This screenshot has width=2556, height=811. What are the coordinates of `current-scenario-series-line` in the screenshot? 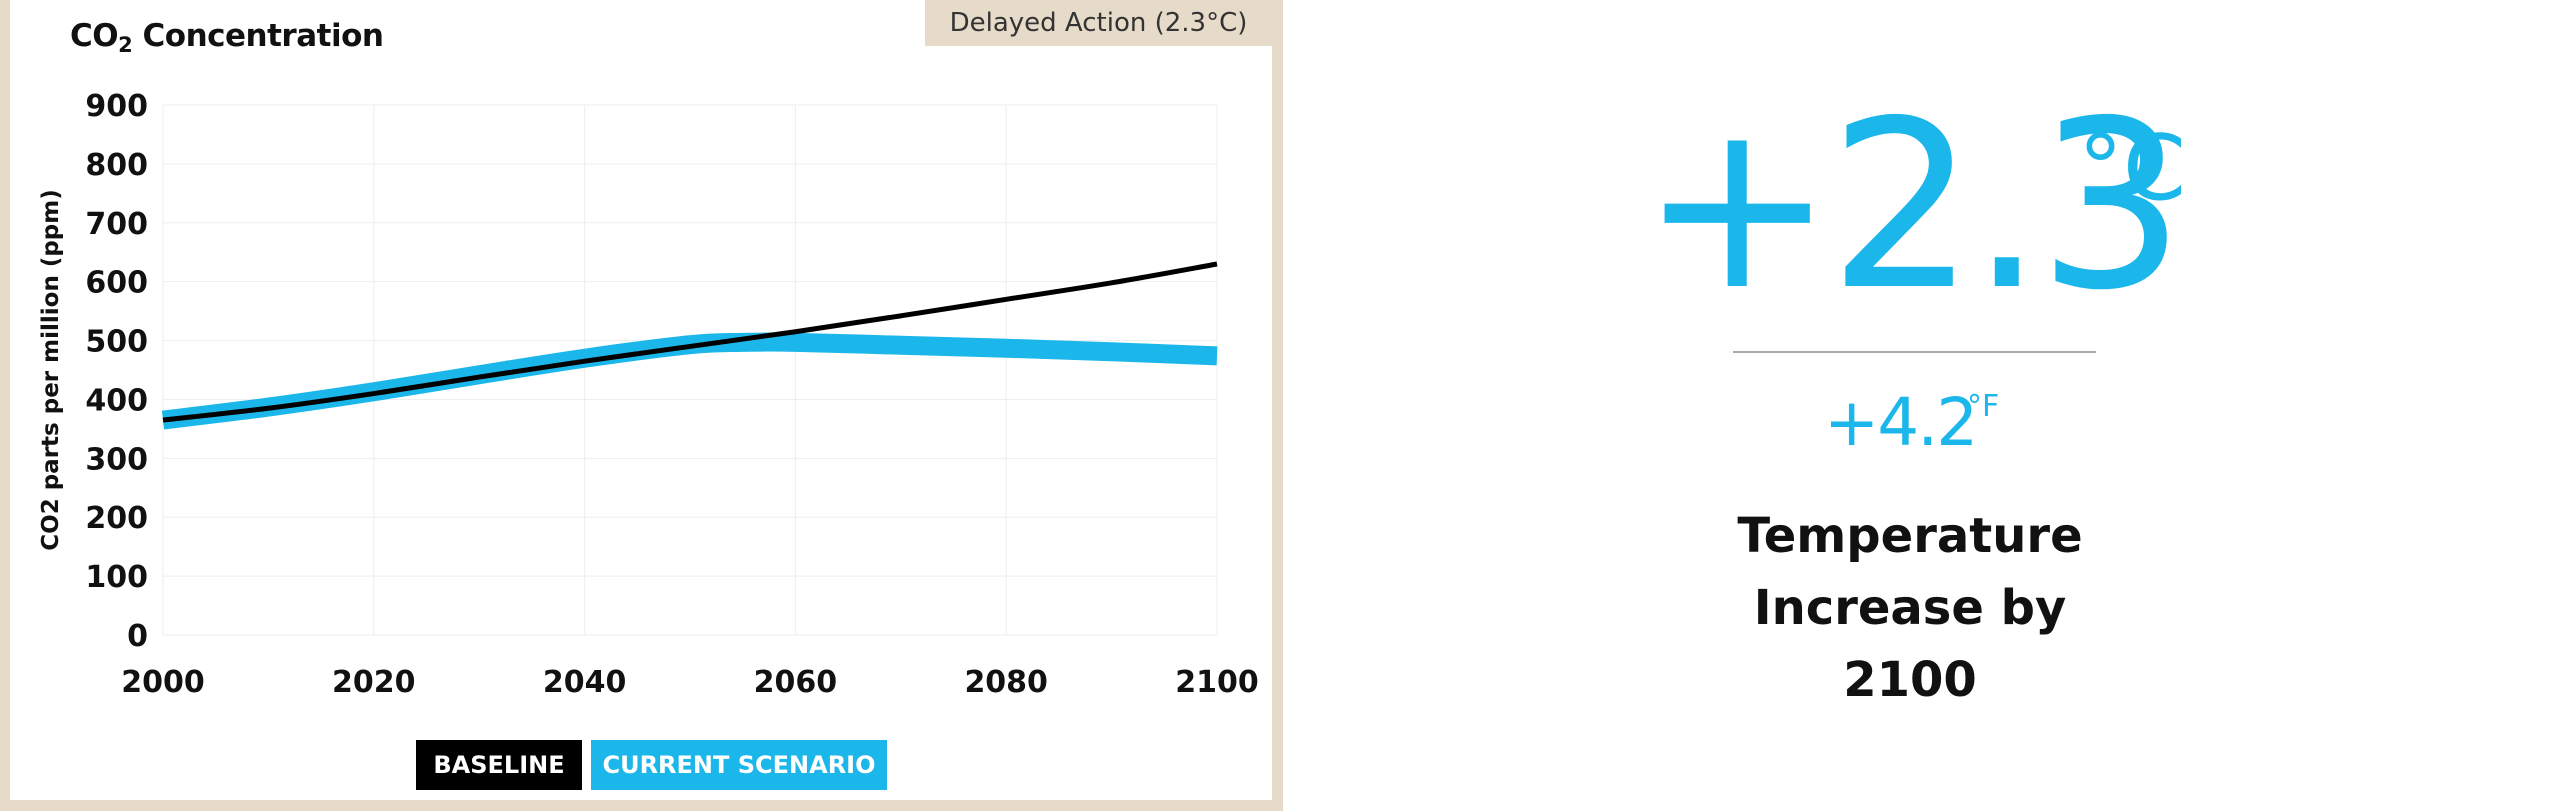 It's located at (689, 381).